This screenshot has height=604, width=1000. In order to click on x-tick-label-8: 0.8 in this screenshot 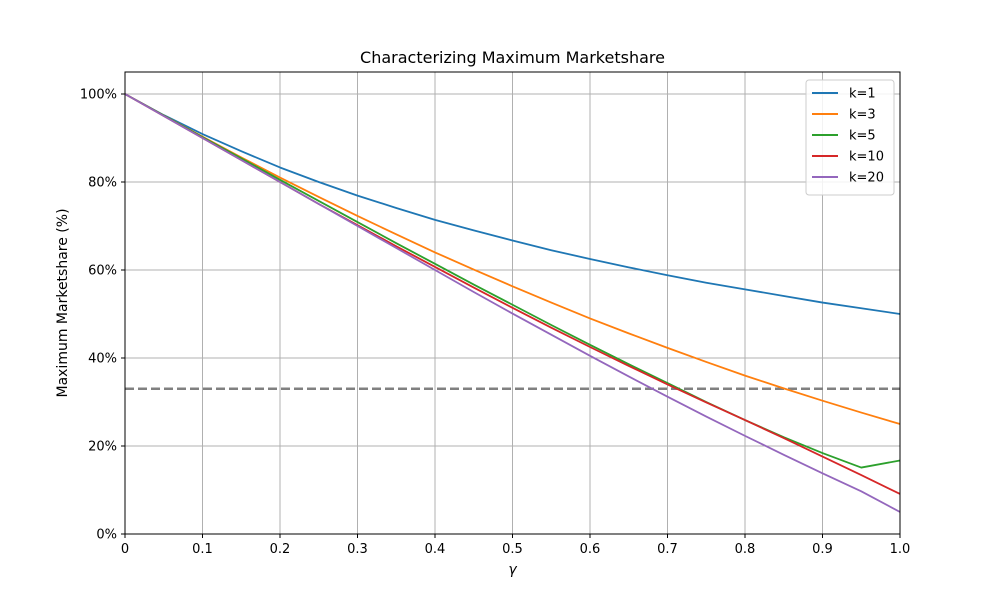, I will do `click(745, 549)`.